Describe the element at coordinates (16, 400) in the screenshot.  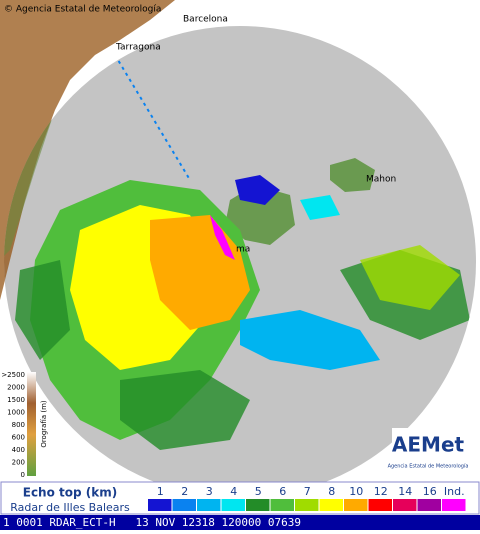
I see `orography-label: 1500` at that location.